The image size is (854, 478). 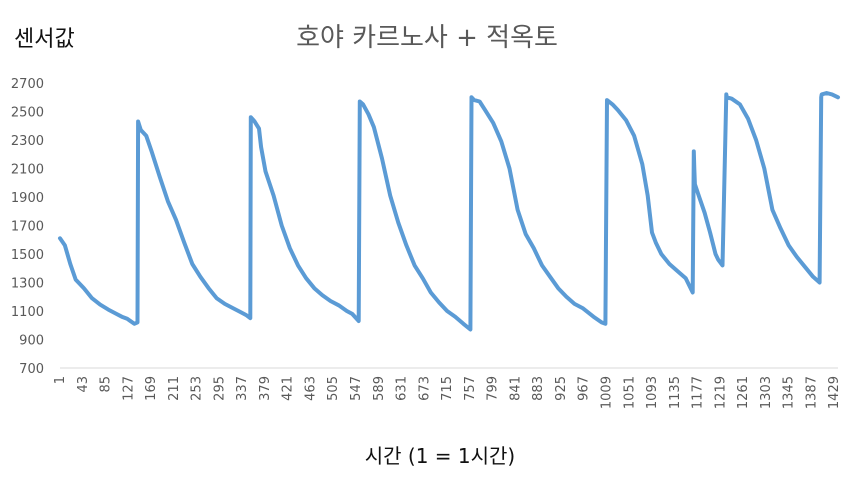 I want to click on chart-title: 호야 카르노사 + 적옥토, so click(x=427, y=38).